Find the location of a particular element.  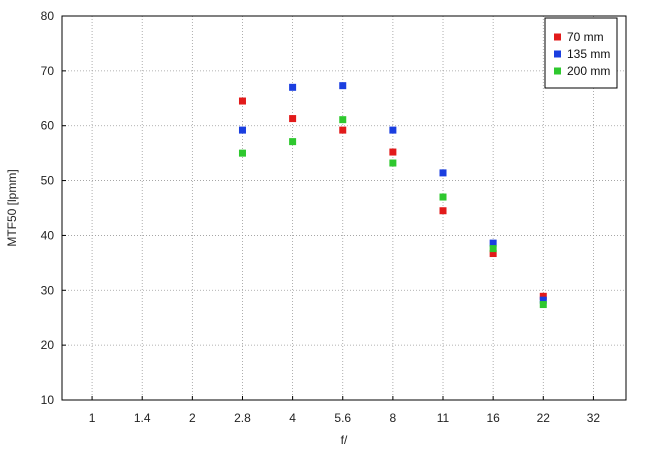

legend-label: 135 mm is located at coordinates (588, 54).